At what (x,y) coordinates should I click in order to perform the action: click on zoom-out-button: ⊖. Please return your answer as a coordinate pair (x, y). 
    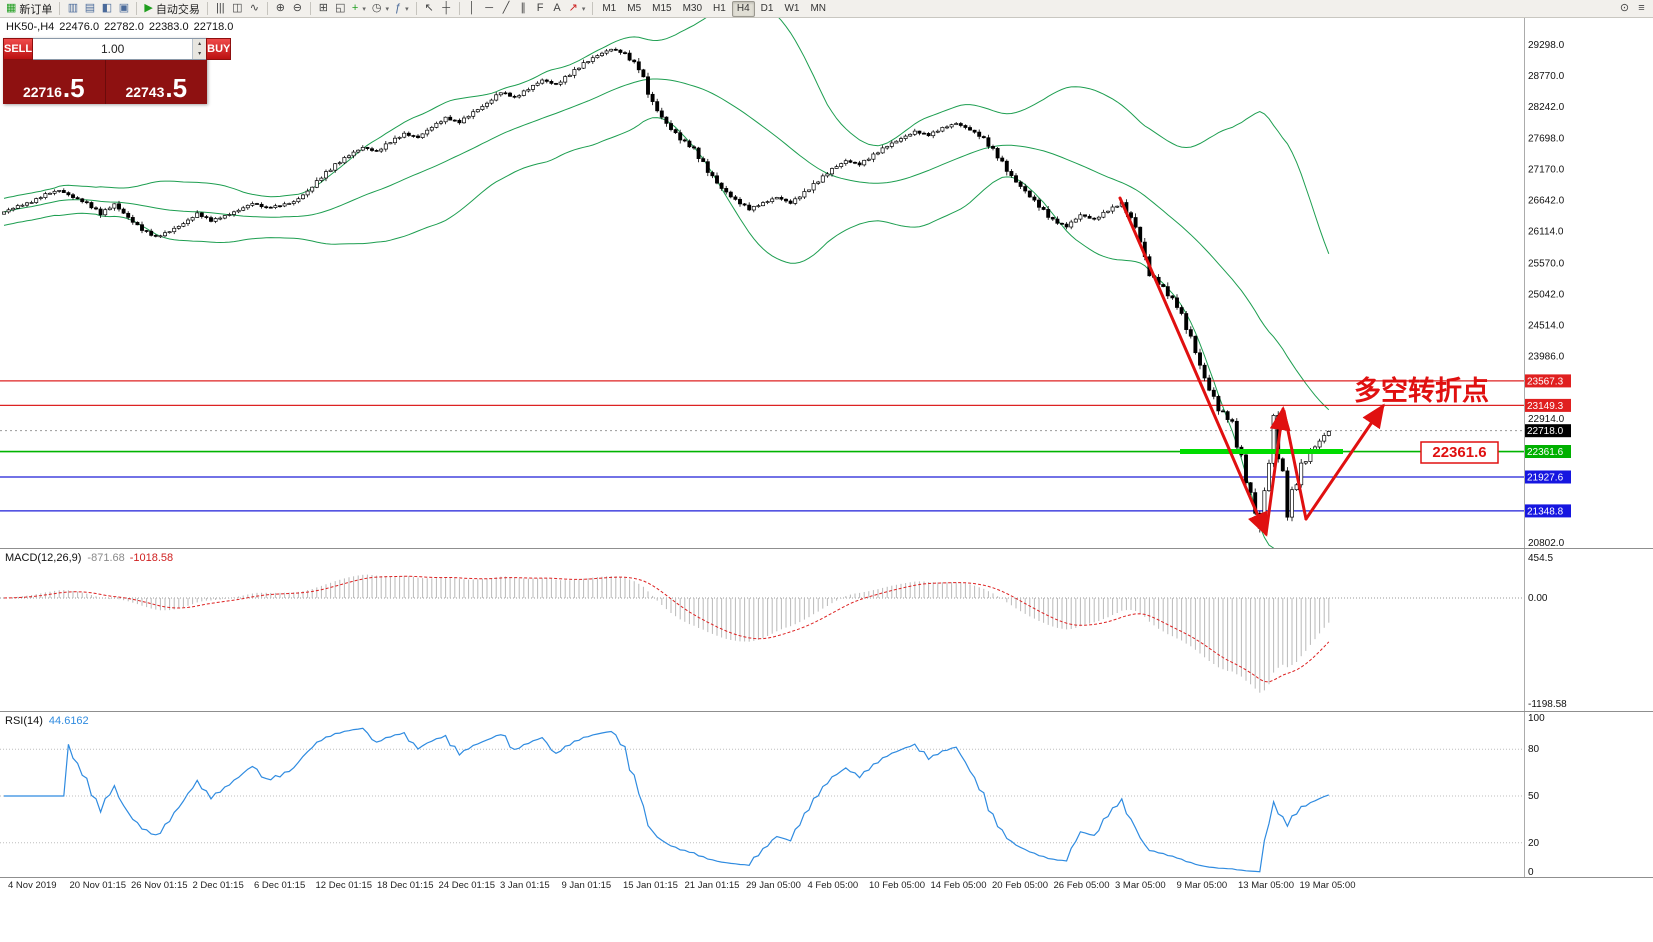
    Looking at the image, I should click on (297, 9).